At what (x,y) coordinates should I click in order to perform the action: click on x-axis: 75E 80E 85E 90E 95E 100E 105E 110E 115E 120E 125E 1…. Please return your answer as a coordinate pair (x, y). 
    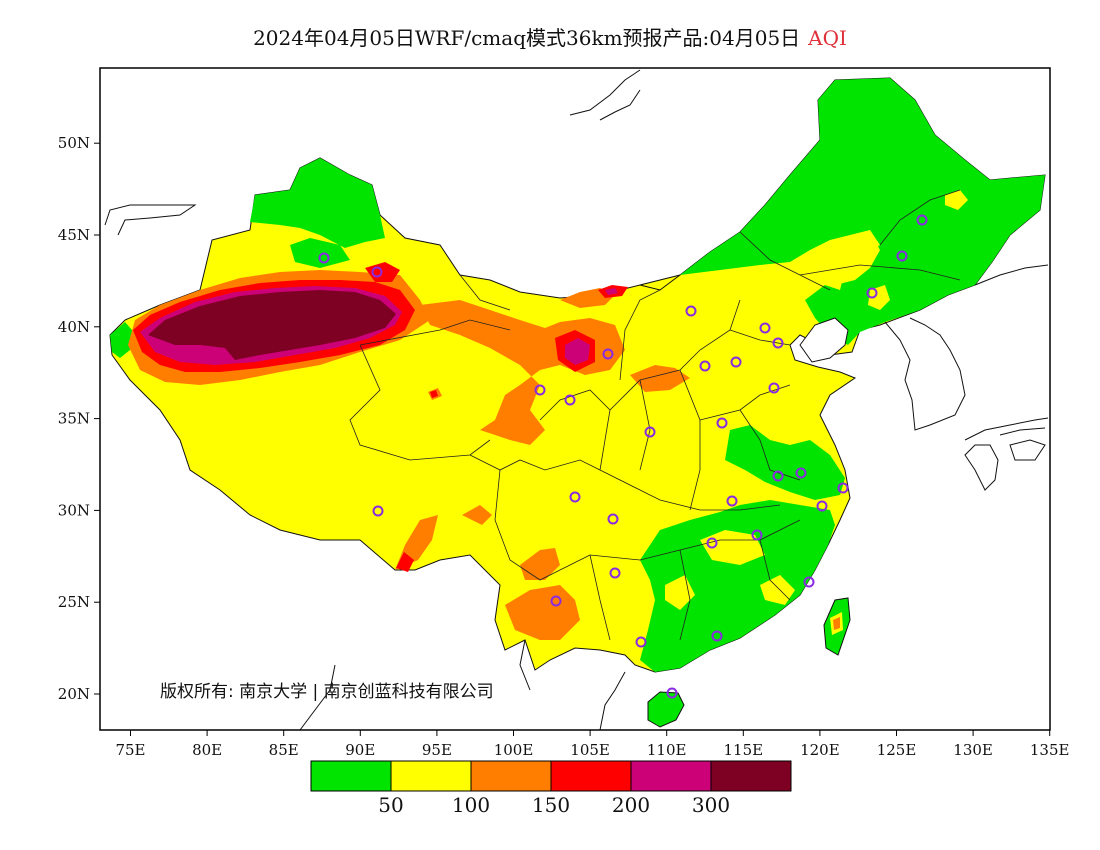
    Looking at the image, I should click on (592, 744).